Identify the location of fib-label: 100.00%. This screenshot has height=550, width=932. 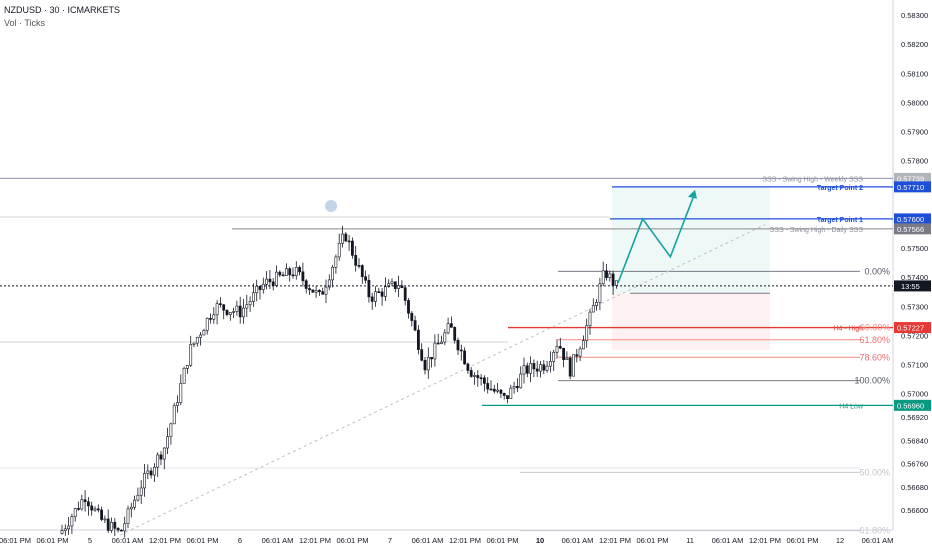
(872, 381).